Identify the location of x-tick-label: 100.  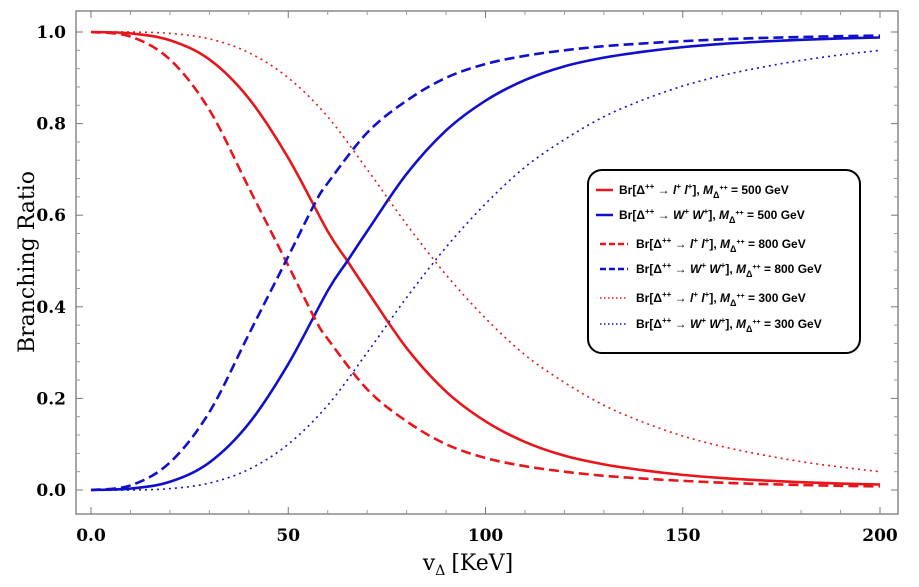
(486, 536).